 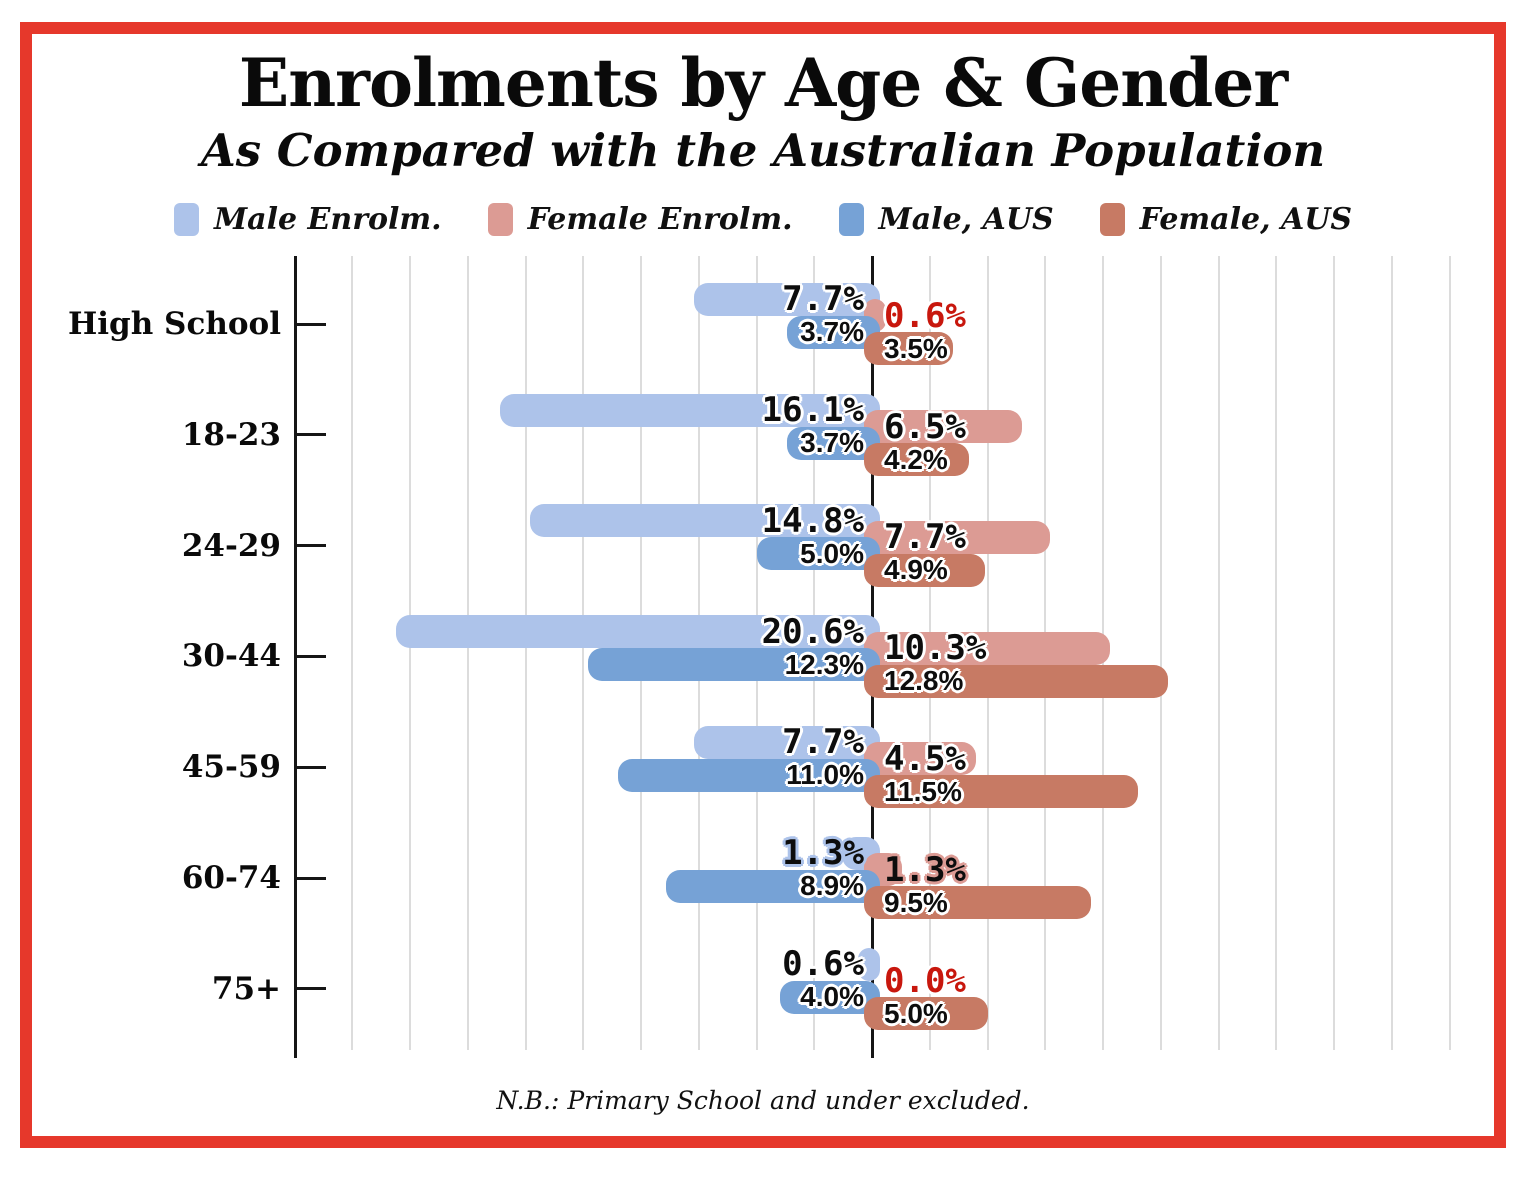 I want to click on category-label-30-44: 30-44, so click(x=231, y=656).